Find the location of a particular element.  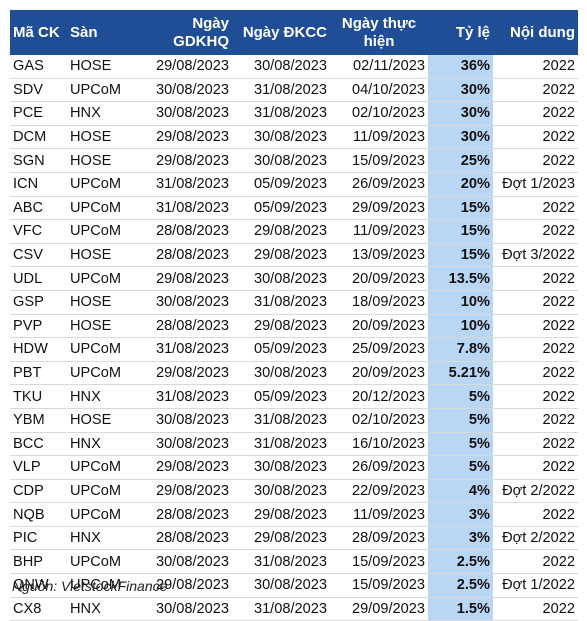

header-ty-le: Tỷ lệ is located at coordinates (460, 32).